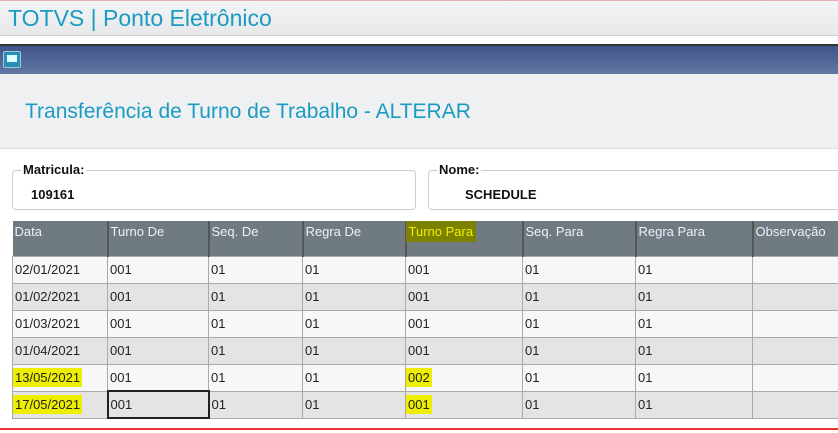  Describe the element at coordinates (28, 231) in the screenshot. I see `column-header-label: Data` at that location.